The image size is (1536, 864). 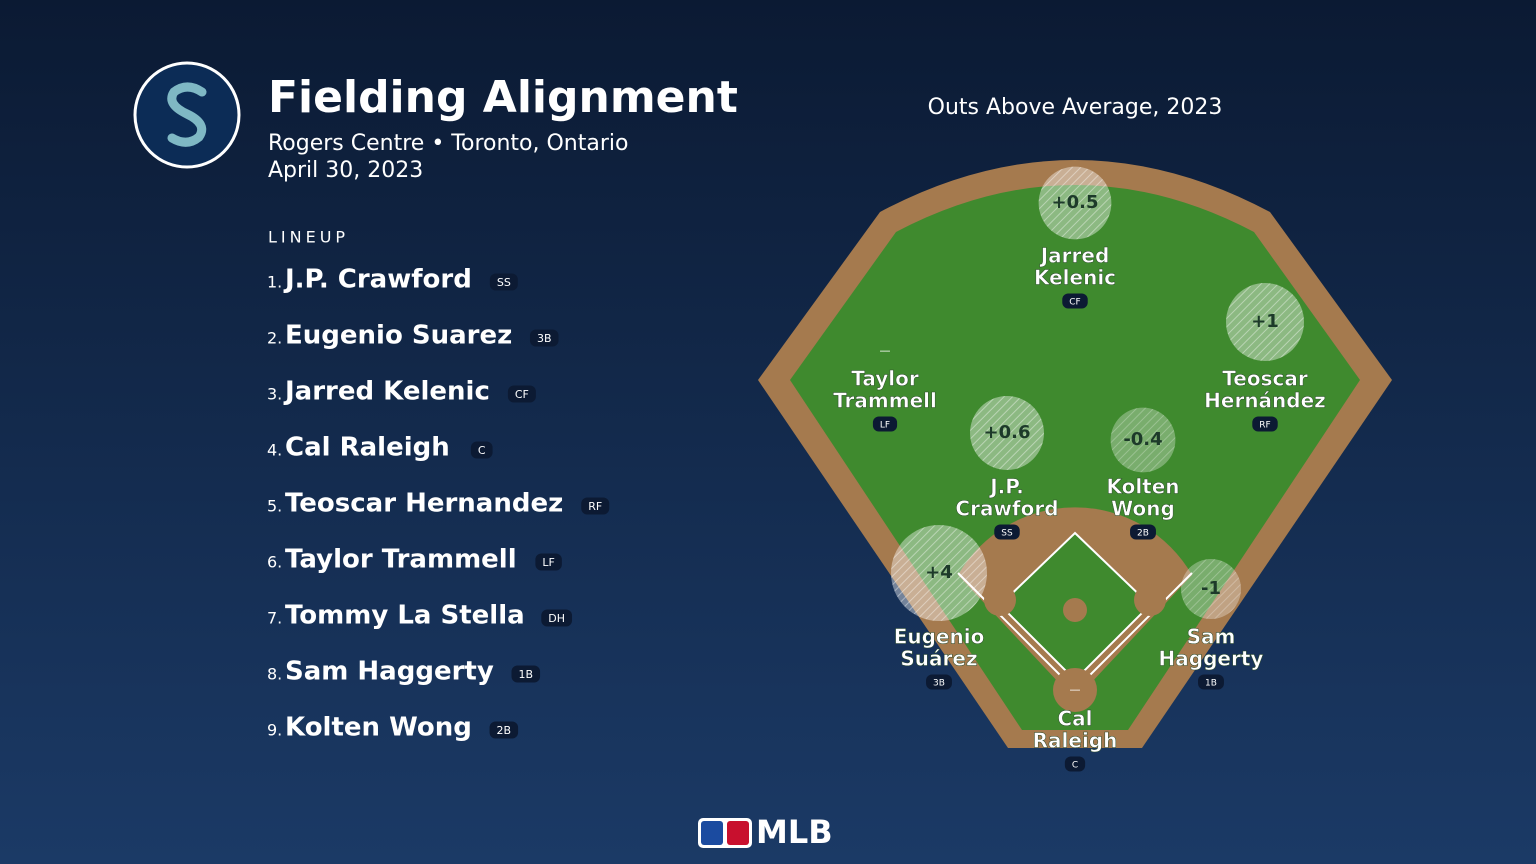 I want to click on fielder-name: Trammell, so click(x=885, y=401).